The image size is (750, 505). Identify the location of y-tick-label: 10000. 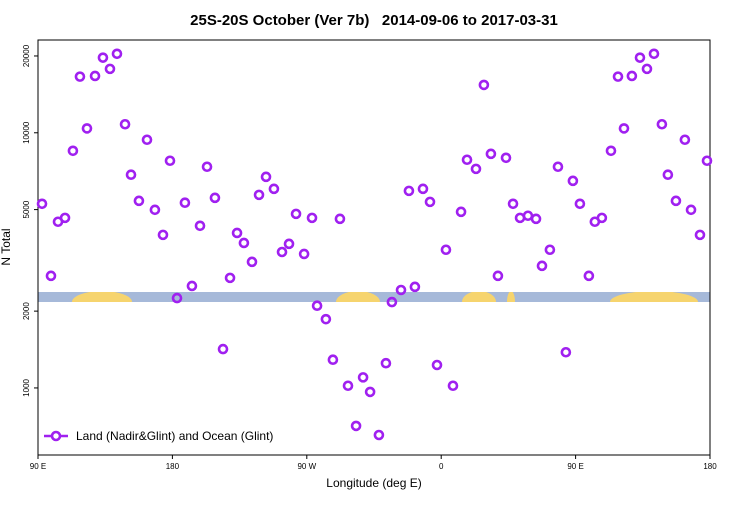
(26, 132).